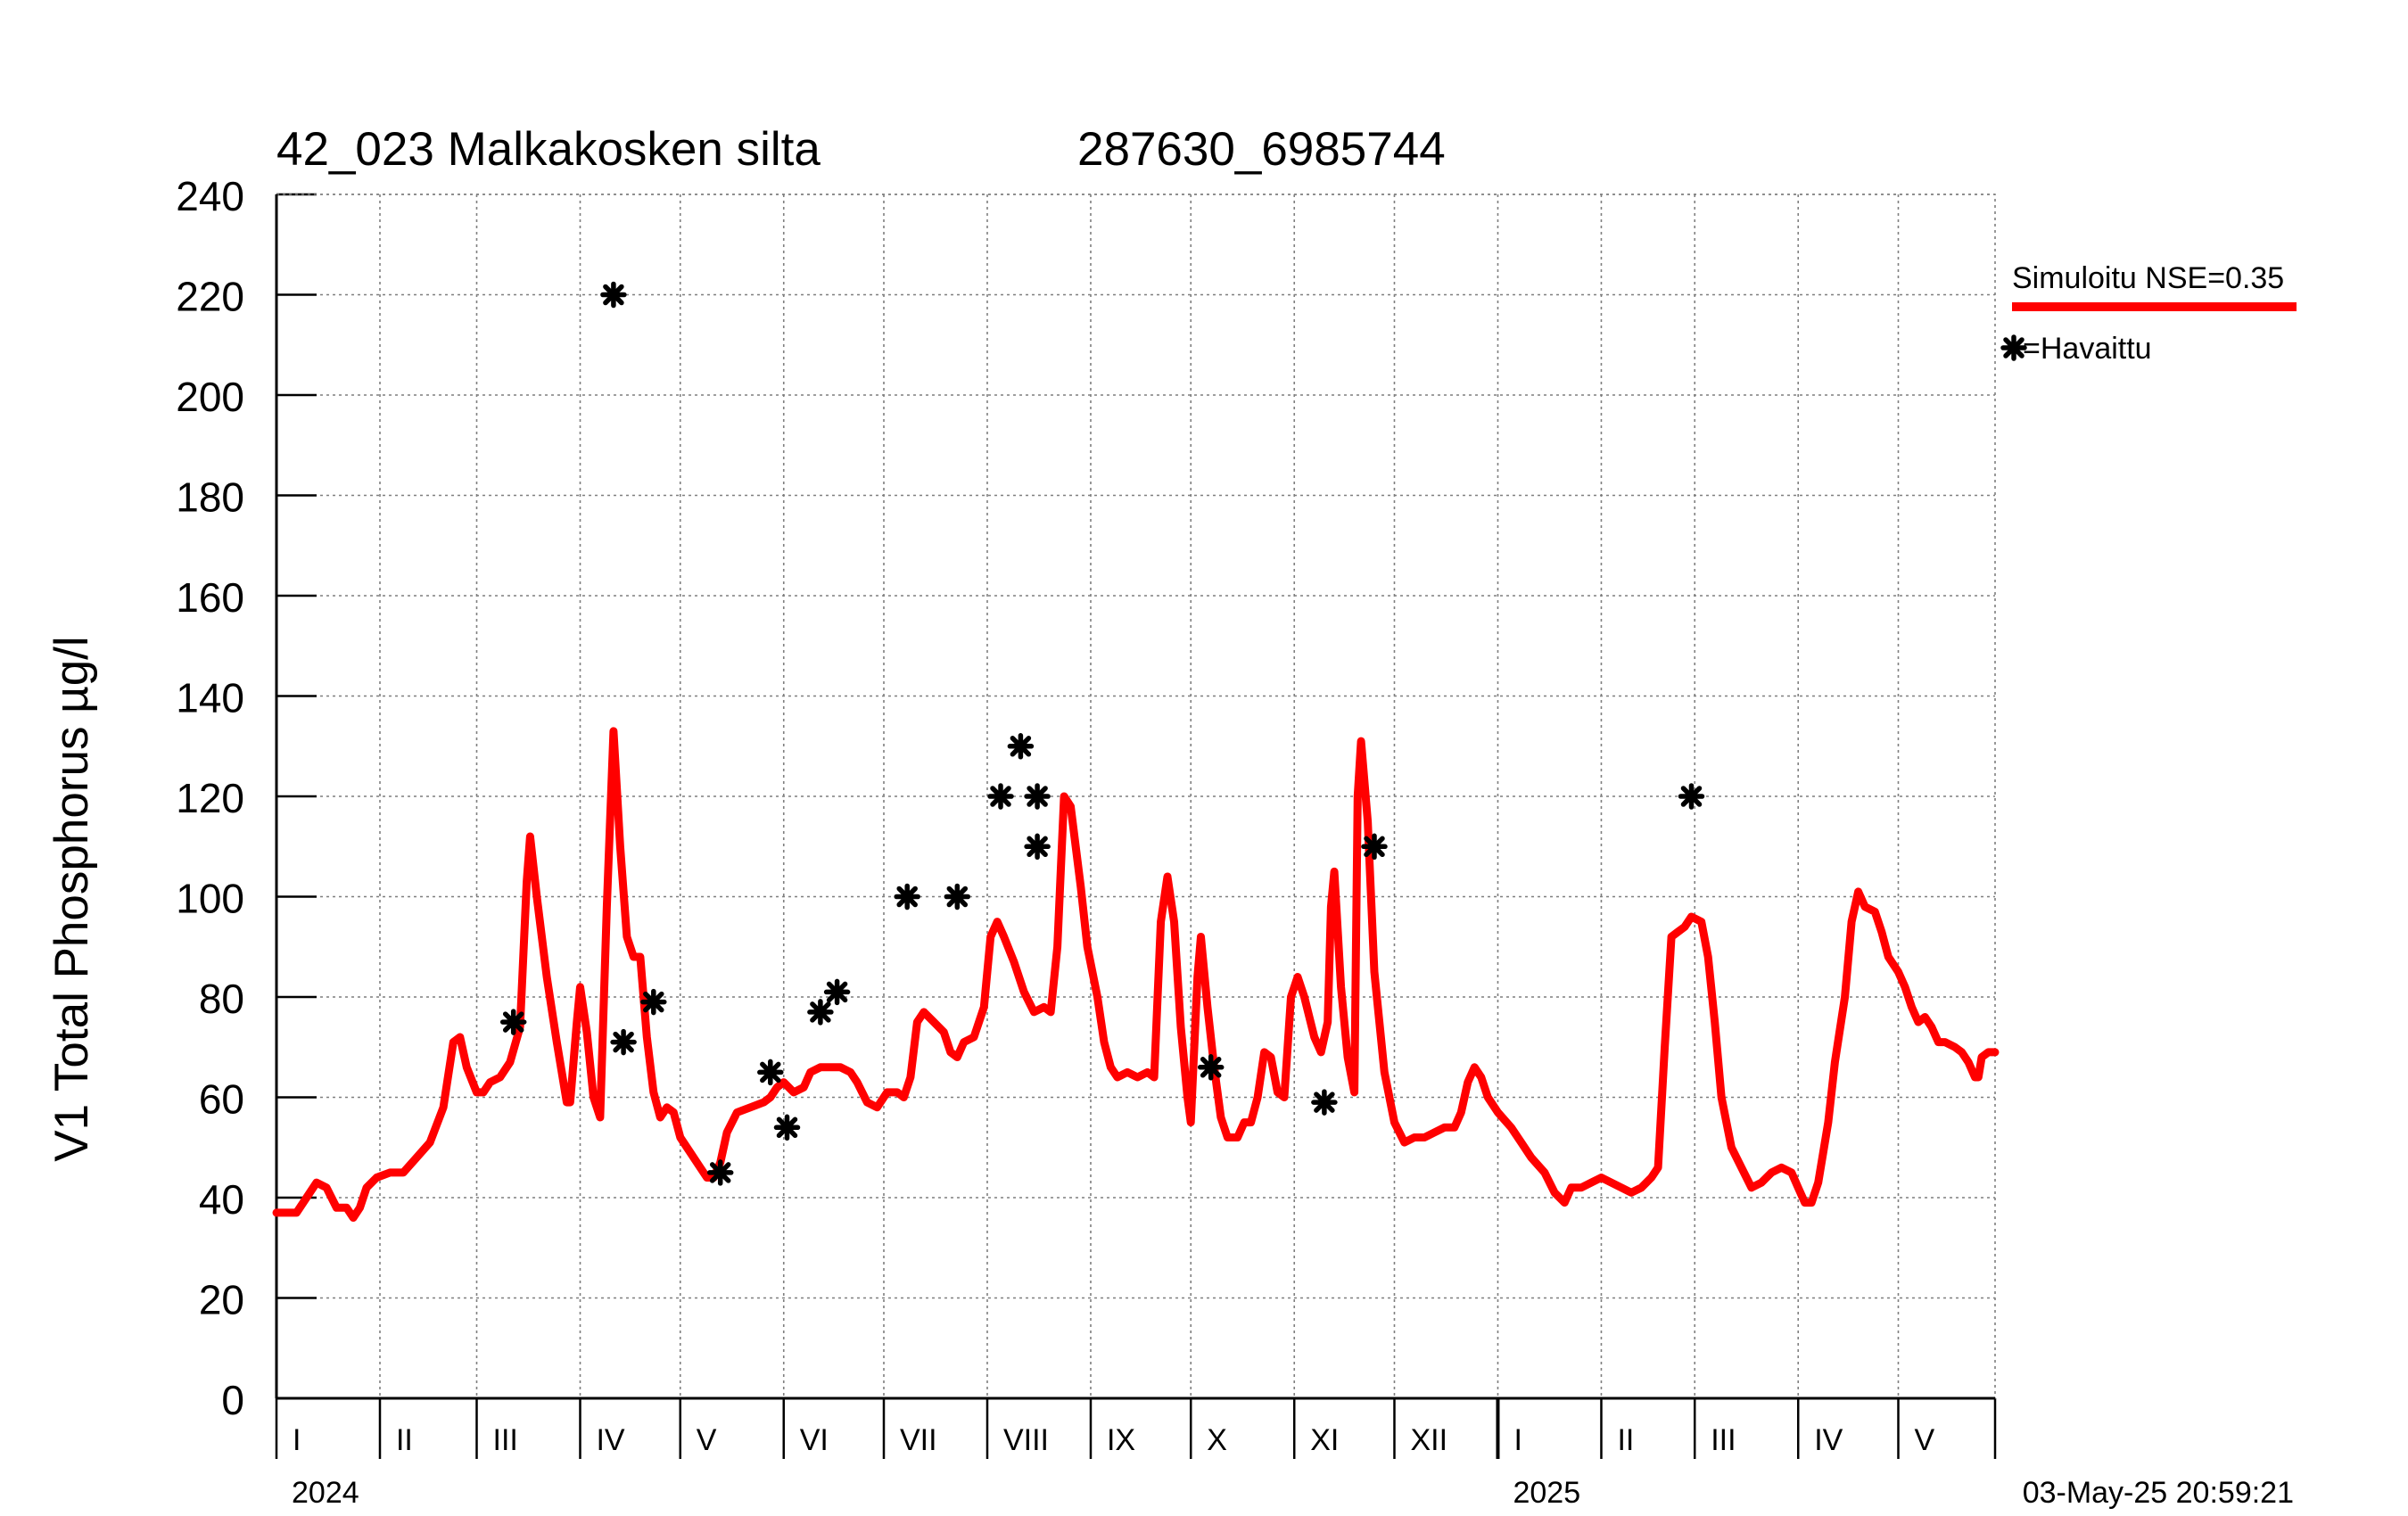  I want to click on y-tick-label: 40, so click(221, 1199).